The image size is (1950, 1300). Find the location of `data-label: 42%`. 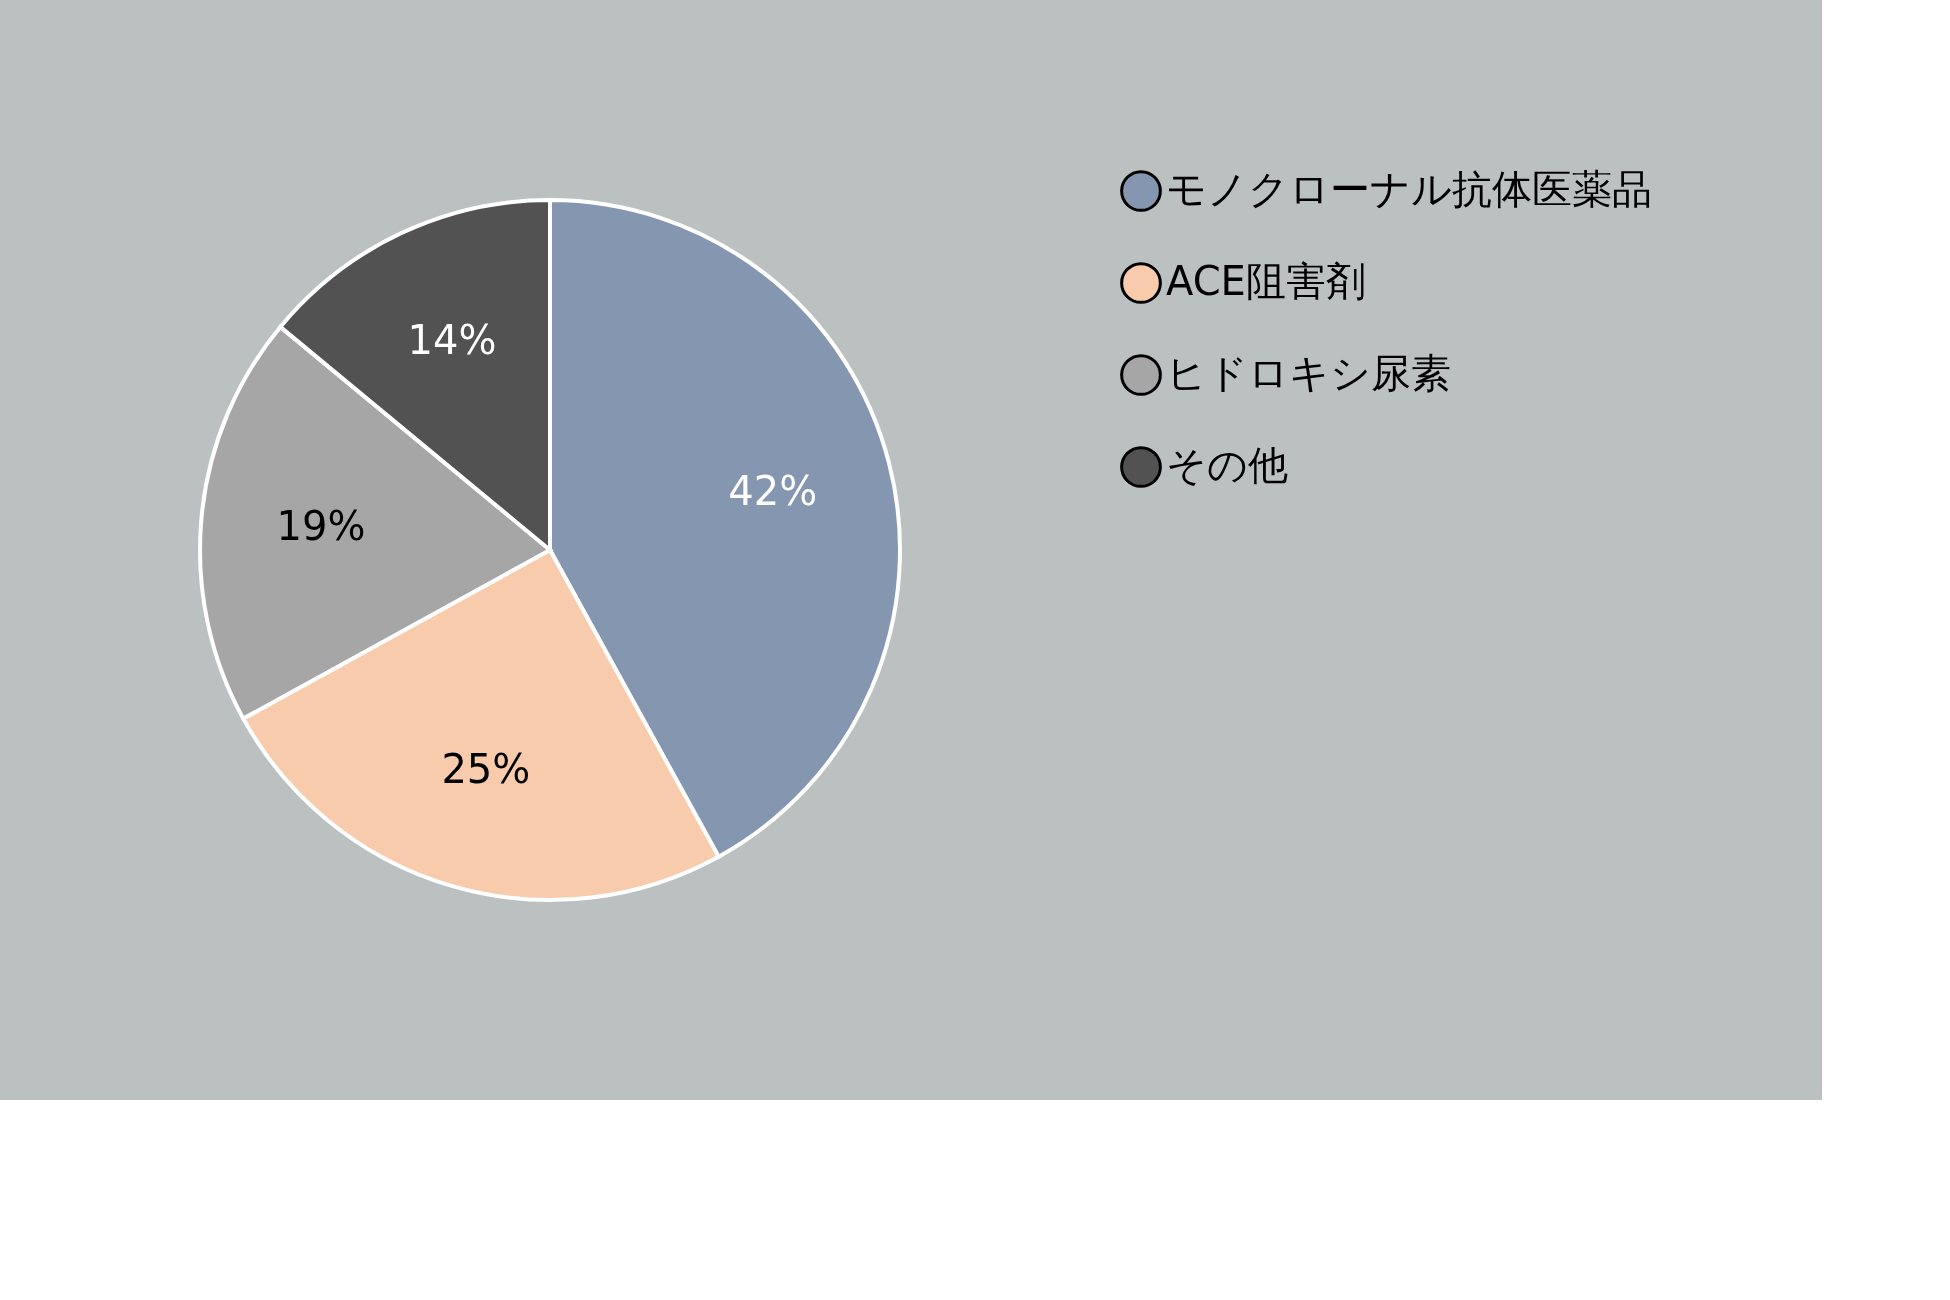

data-label: 42% is located at coordinates (773, 490).